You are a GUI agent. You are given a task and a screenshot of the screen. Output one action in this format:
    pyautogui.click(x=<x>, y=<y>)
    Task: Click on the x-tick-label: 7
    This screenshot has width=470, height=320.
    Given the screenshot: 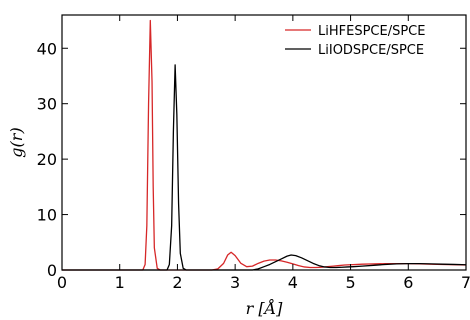 What is the action you would take?
    pyautogui.click(x=465, y=282)
    